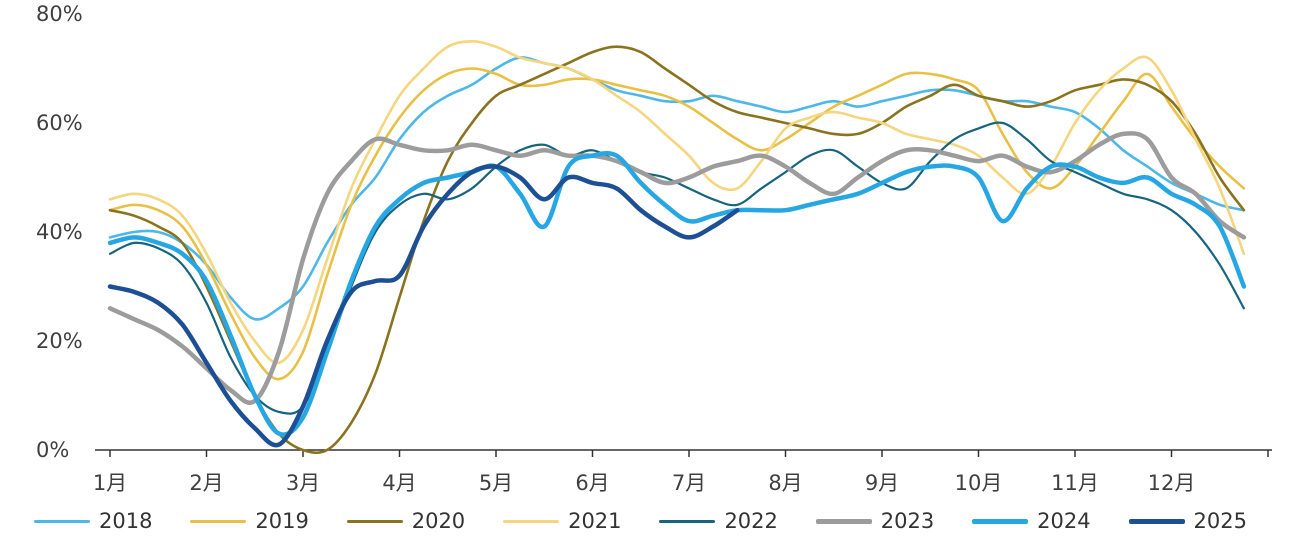  What do you see at coordinates (562, 520) in the screenshot?
I see `legend-item-2021: 2021` at bounding box center [562, 520].